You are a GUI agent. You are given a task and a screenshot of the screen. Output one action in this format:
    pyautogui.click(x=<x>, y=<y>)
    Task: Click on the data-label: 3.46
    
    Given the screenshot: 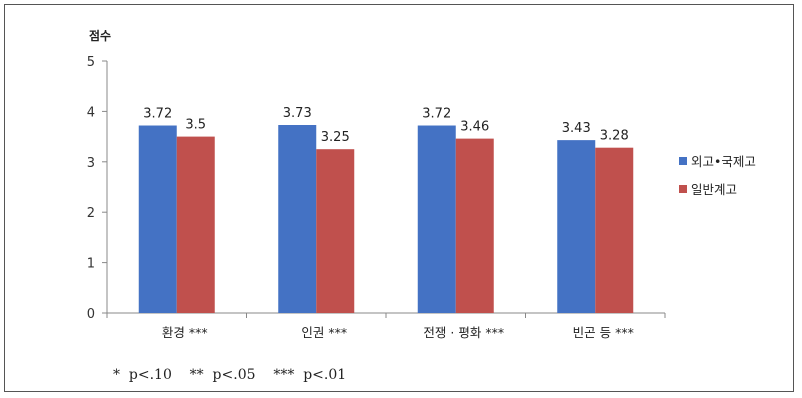 What is the action you would take?
    pyautogui.click(x=474, y=127)
    